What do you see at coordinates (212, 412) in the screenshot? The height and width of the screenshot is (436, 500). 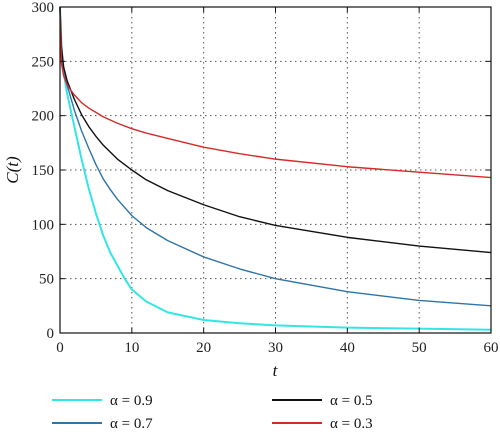 I see `legend: α = 0.9 α = 0.5 α = 0.7 α = 0.3` at bounding box center [212, 412].